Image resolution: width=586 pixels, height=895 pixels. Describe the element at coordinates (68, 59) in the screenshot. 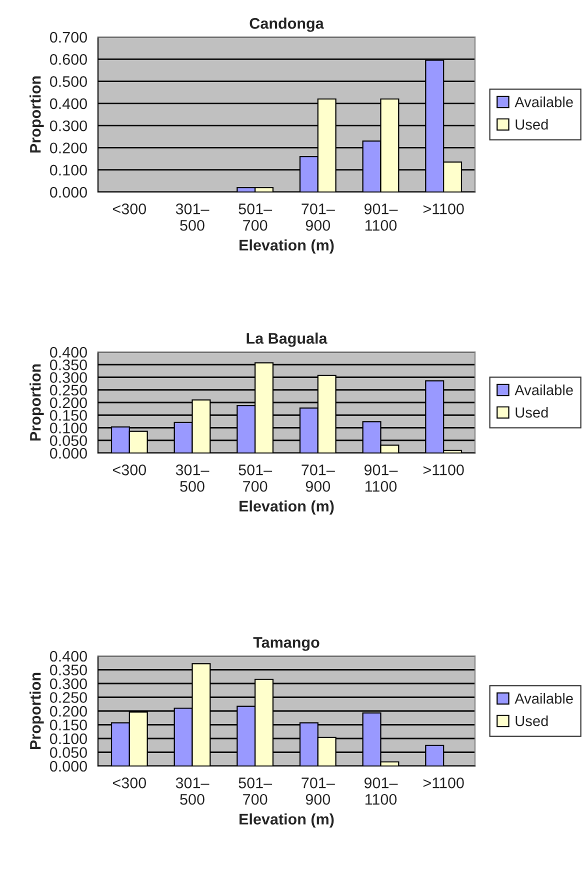

I see `y-tick-label: 0.600` at that location.